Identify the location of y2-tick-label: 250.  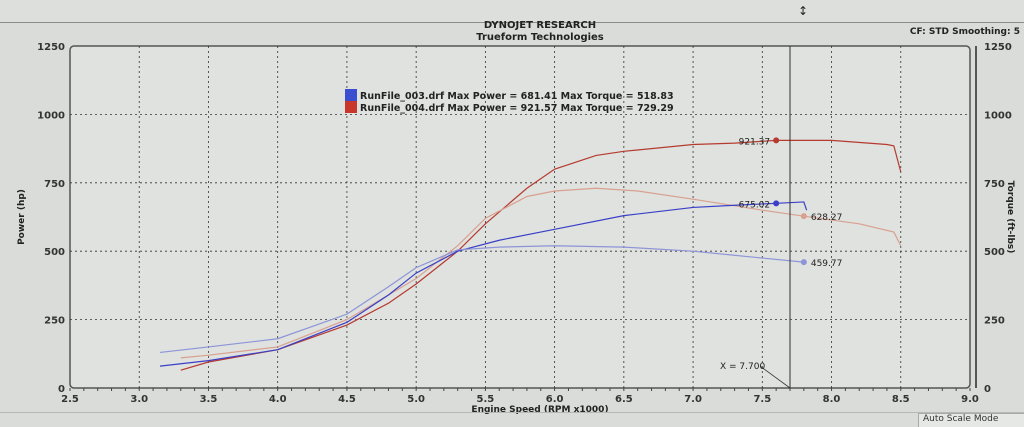
(994, 321).